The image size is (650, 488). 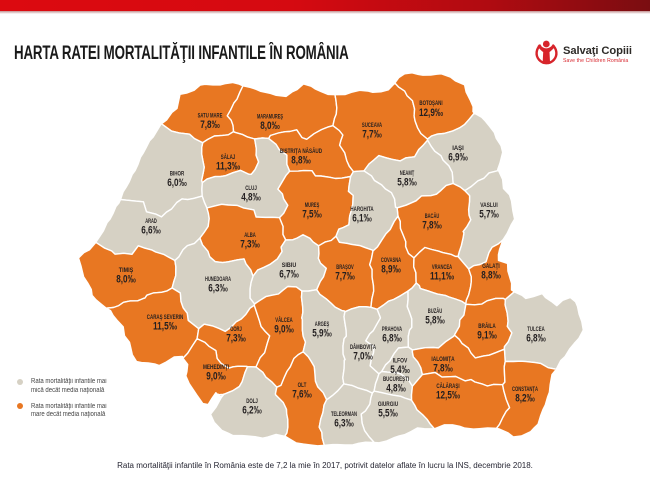 What do you see at coordinates (431, 113) in the screenshot?
I see `svg-text: 12,9‰` at bounding box center [431, 113].